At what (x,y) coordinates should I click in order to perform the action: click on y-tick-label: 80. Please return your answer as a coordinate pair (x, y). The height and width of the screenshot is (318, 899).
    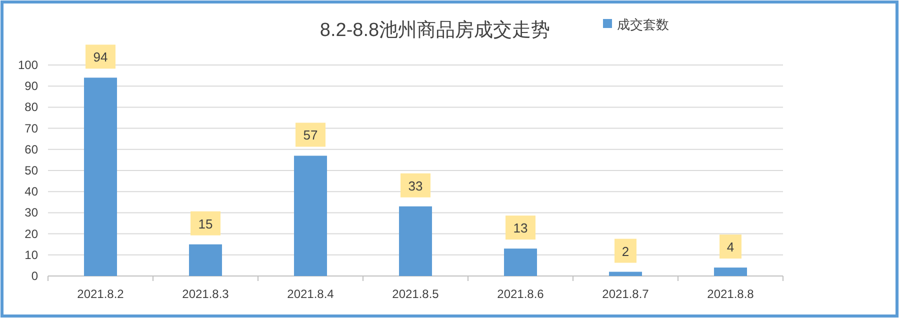
    Looking at the image, I should click on (31, 107).